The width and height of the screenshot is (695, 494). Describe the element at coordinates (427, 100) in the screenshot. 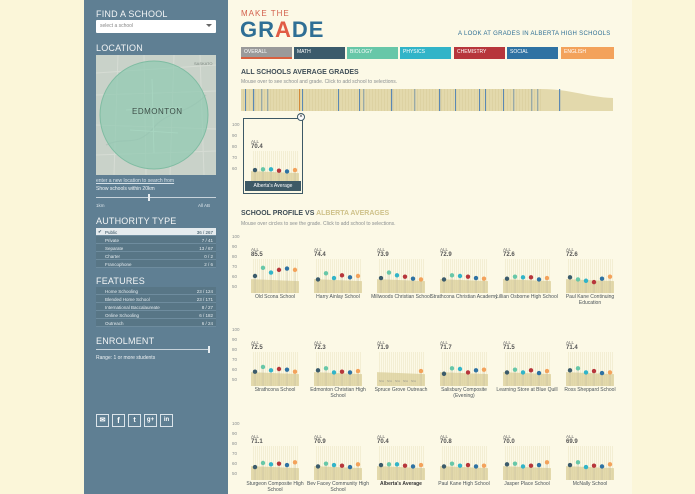

I see `all-schools-distribution-chart` at that location.